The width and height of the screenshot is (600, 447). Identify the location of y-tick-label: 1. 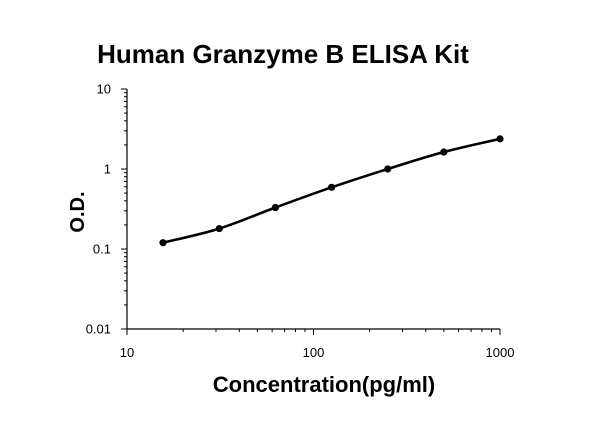
(107, 169).